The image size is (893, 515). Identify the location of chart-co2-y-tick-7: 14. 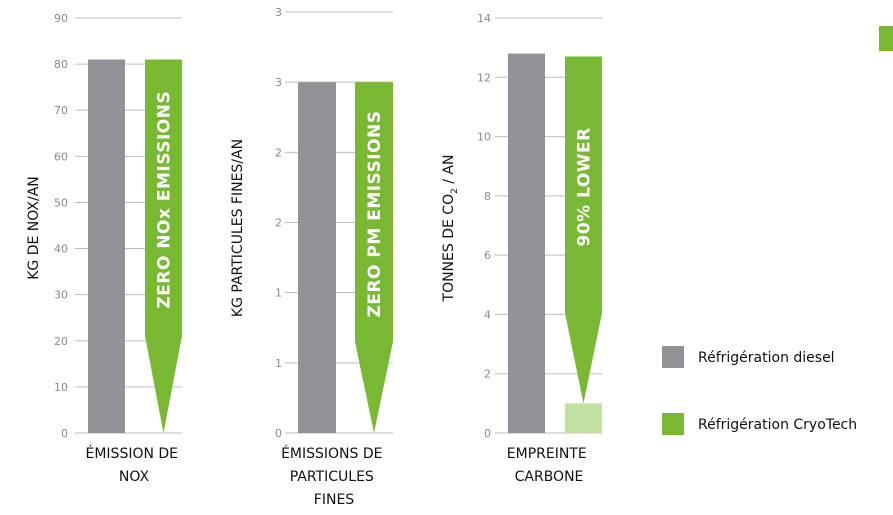
(484, 18).